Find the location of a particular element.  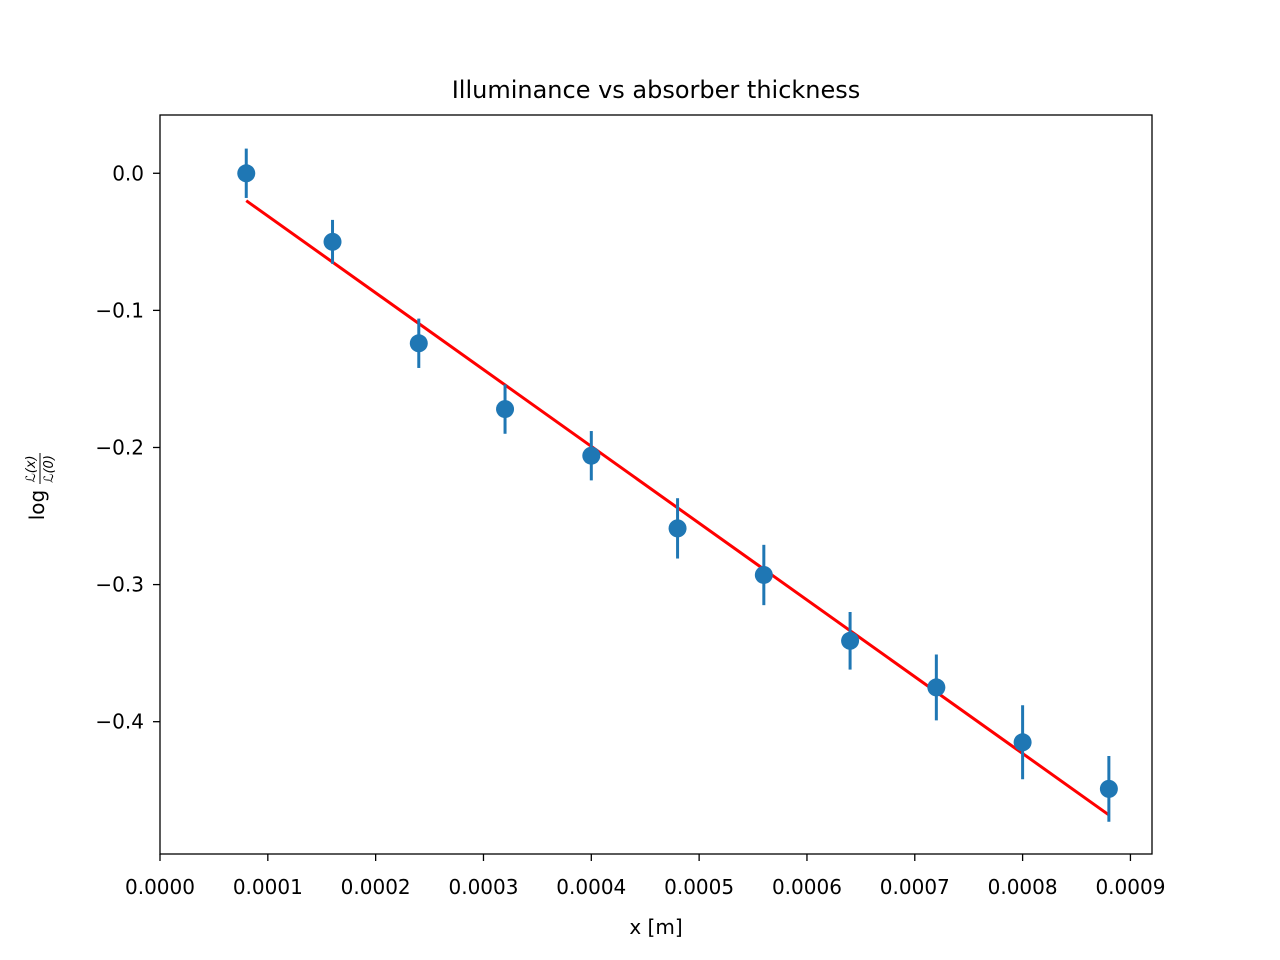

y-axis: 0.0 −0.1 −0.2 −0.3 −0.4 is located at coordinates (127, 447).